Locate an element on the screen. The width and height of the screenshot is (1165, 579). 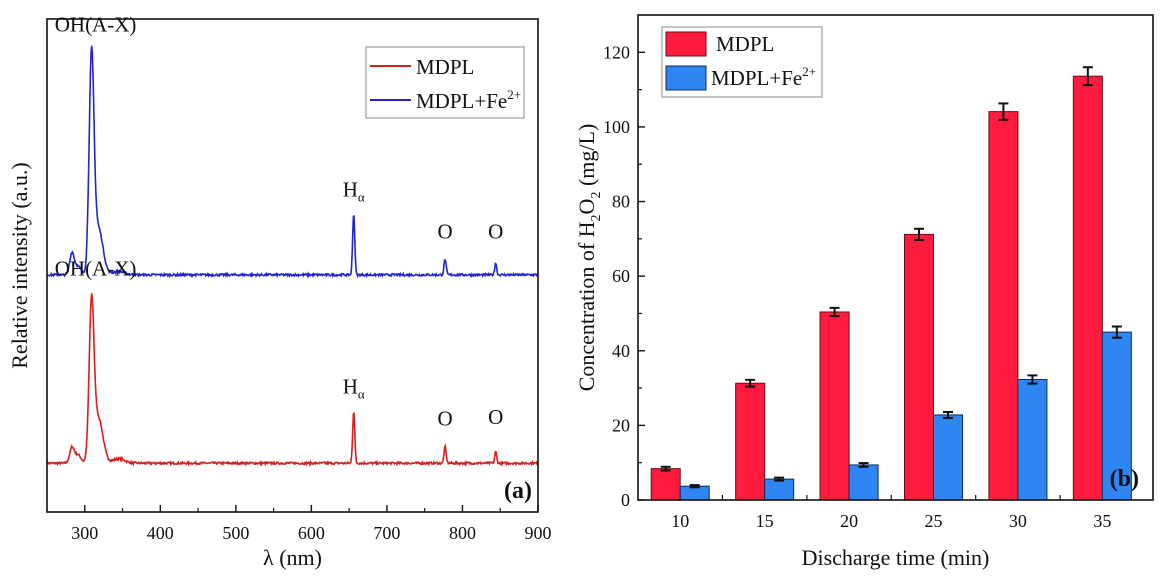
a-annotation-1-1: Hα is located at coordinates (354, 190).